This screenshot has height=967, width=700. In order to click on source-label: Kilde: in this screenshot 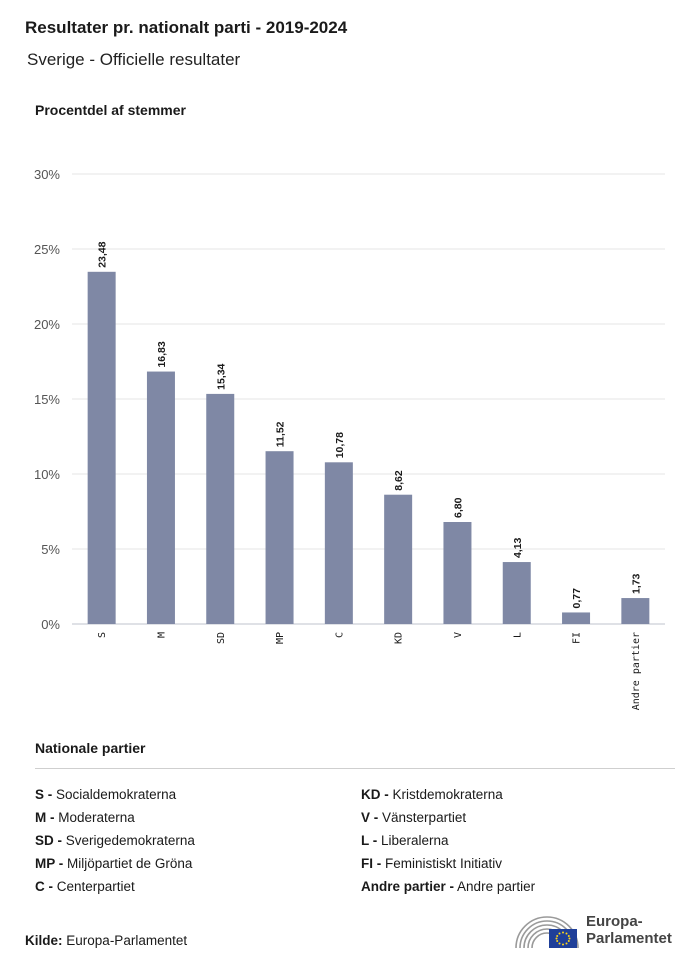, I will do `click(44, 940)`.